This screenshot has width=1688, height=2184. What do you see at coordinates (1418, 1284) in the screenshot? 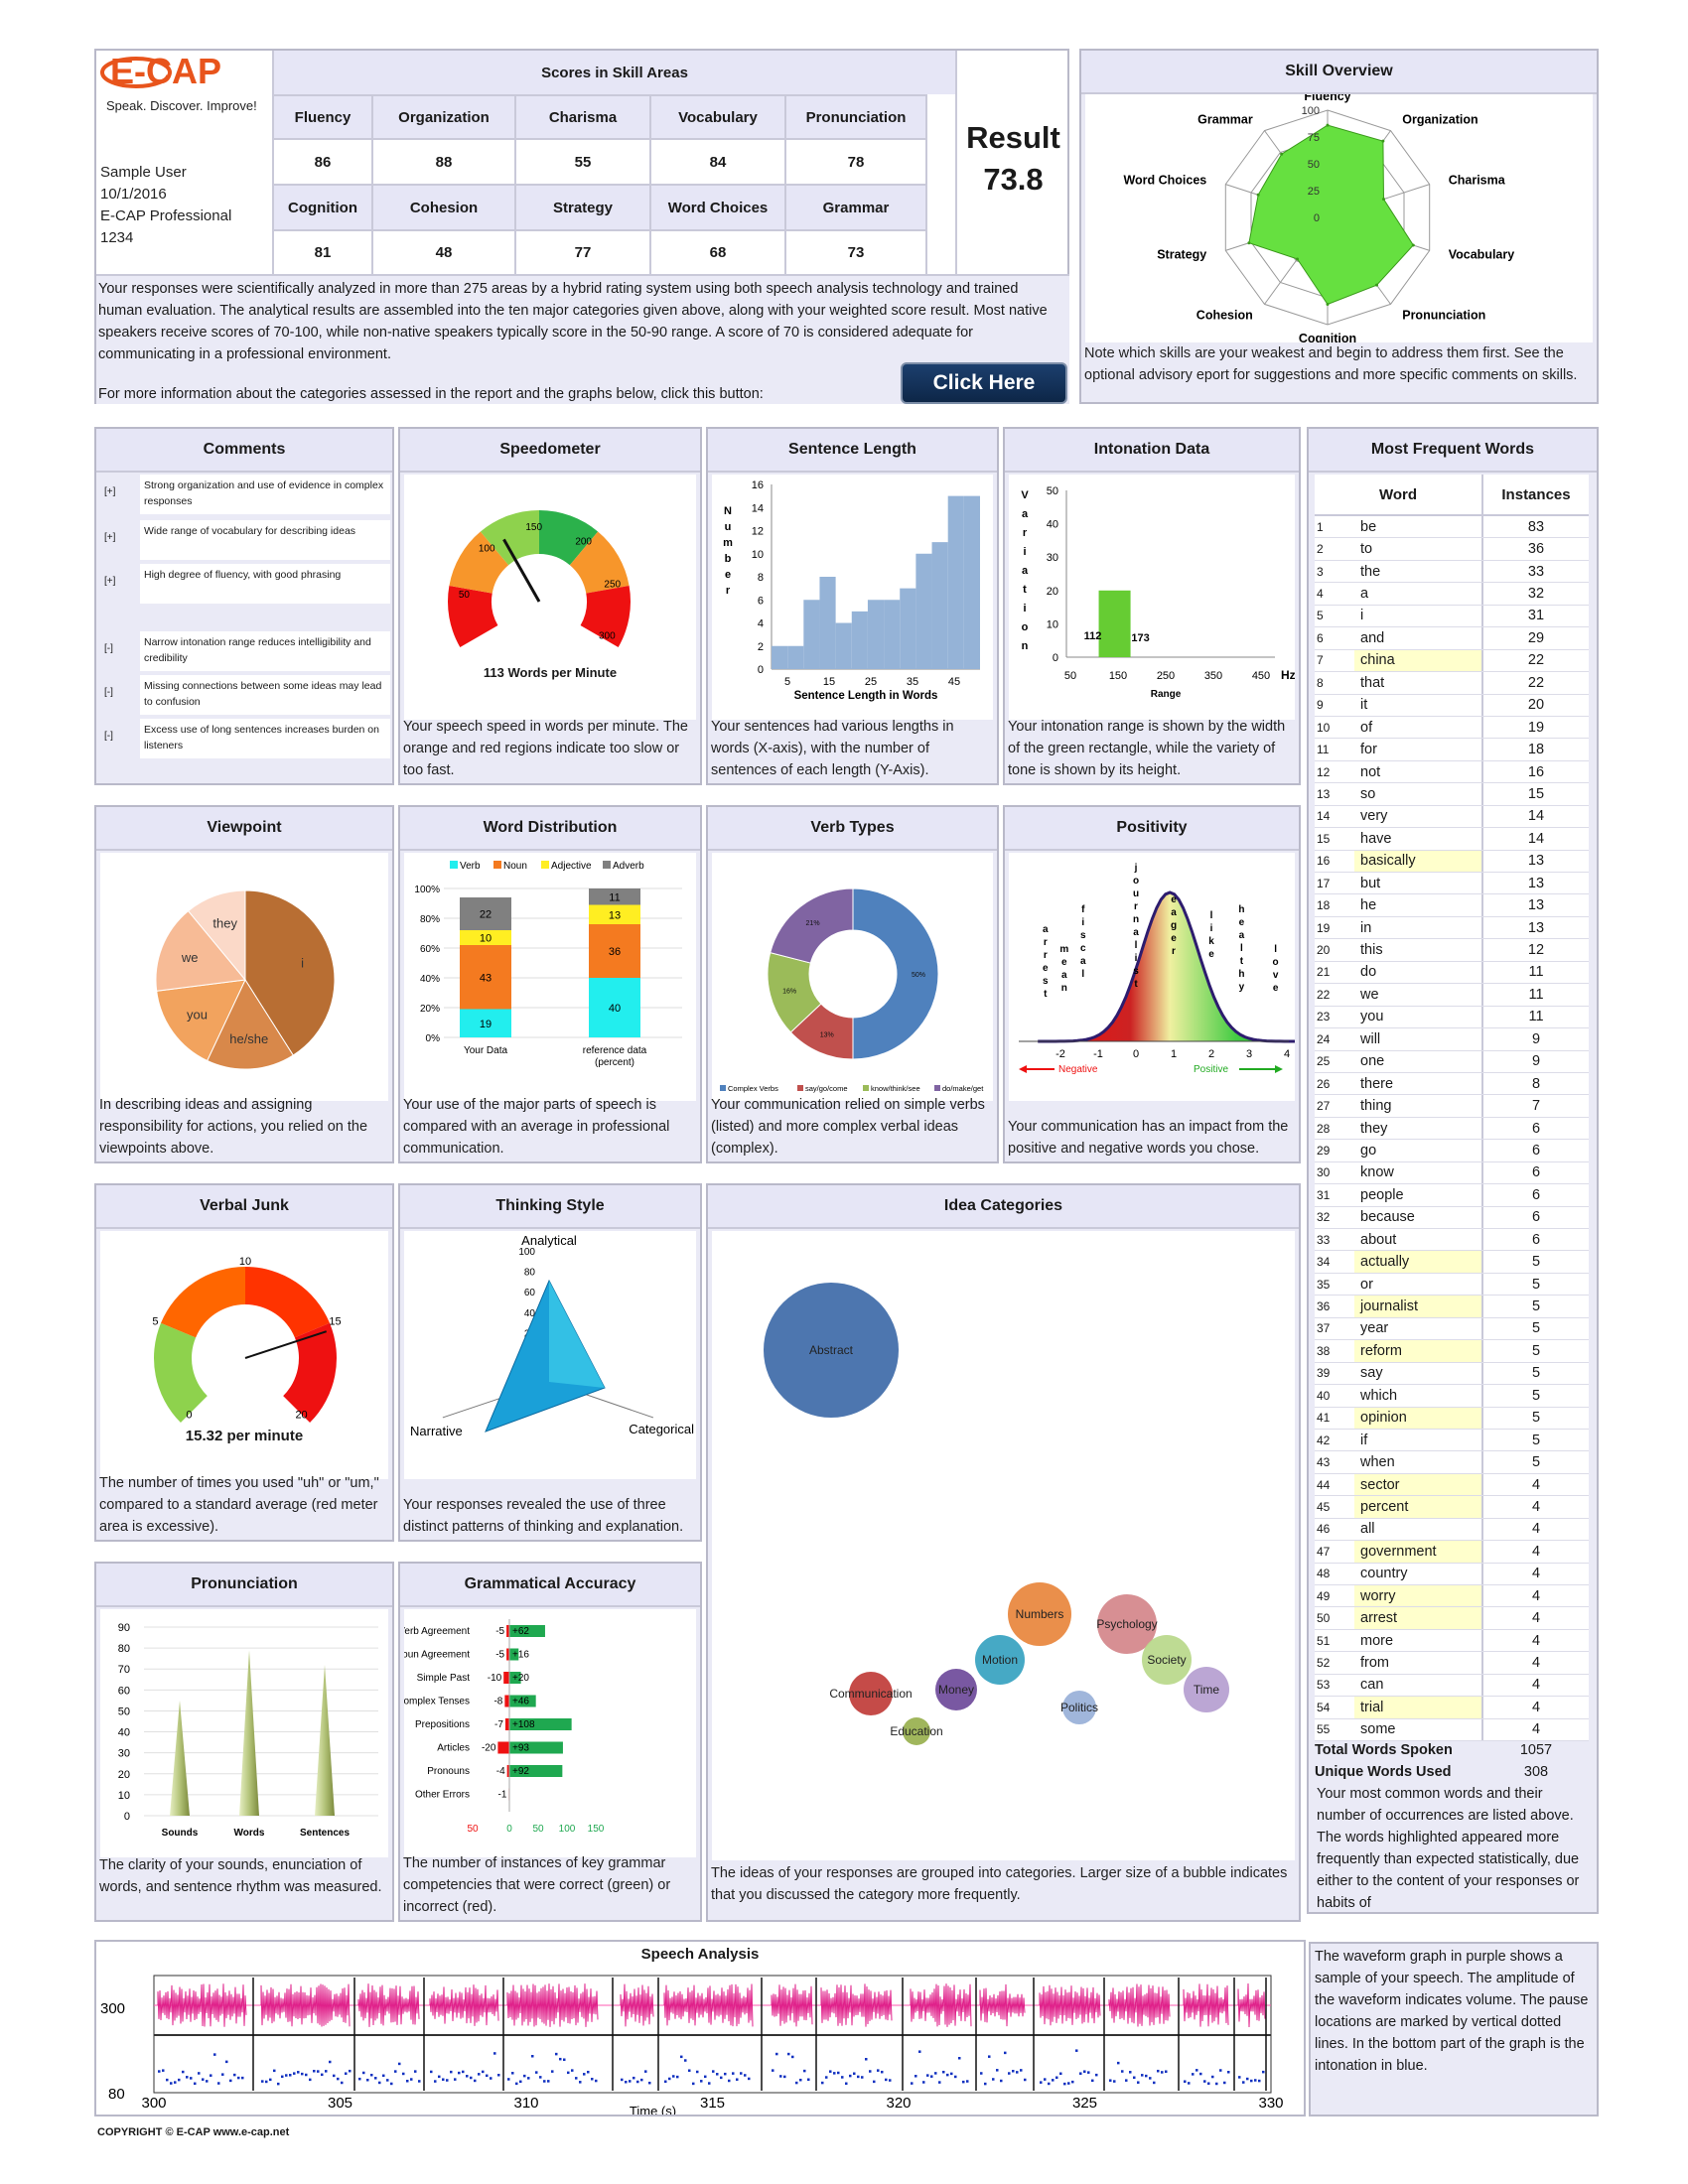
I see `word-text: or` at bounding box center [1418, 1284].